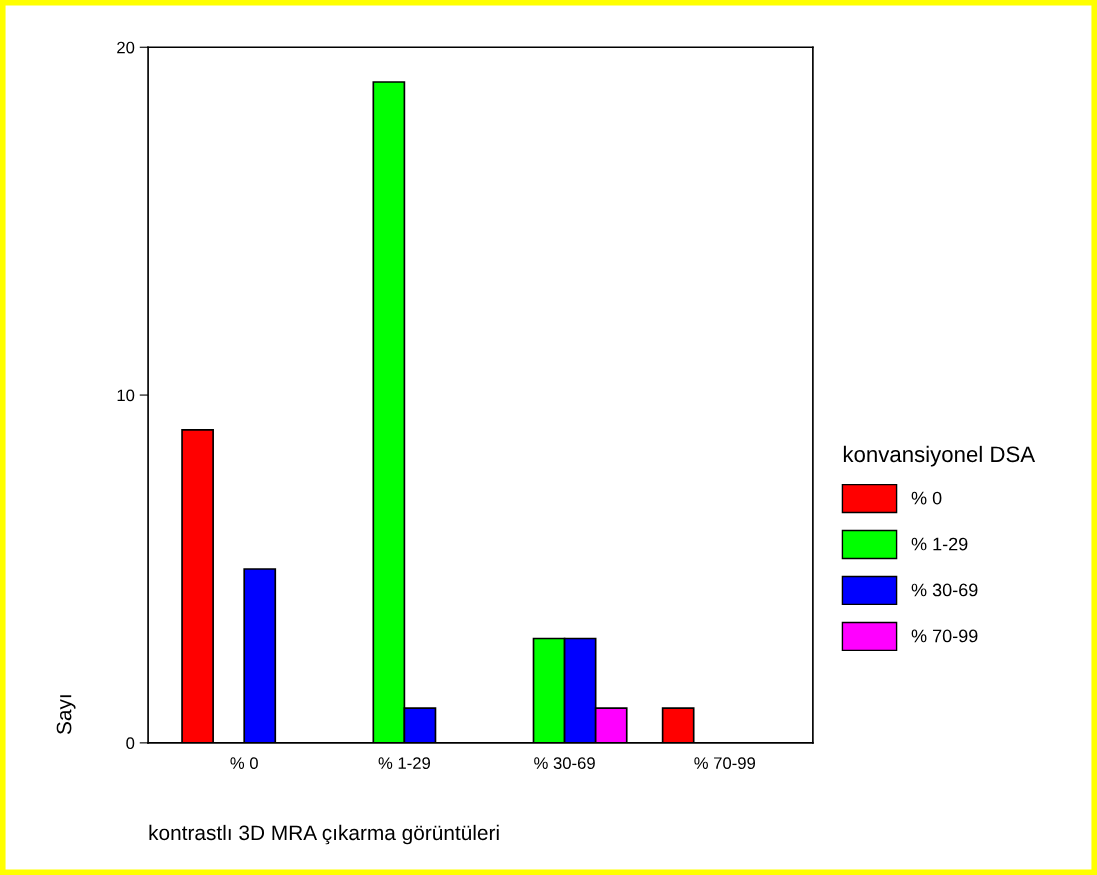  Describe the element at coordinates (404, 763) in the screenshot. I see `x-tick-label: % 1-29` at that location.